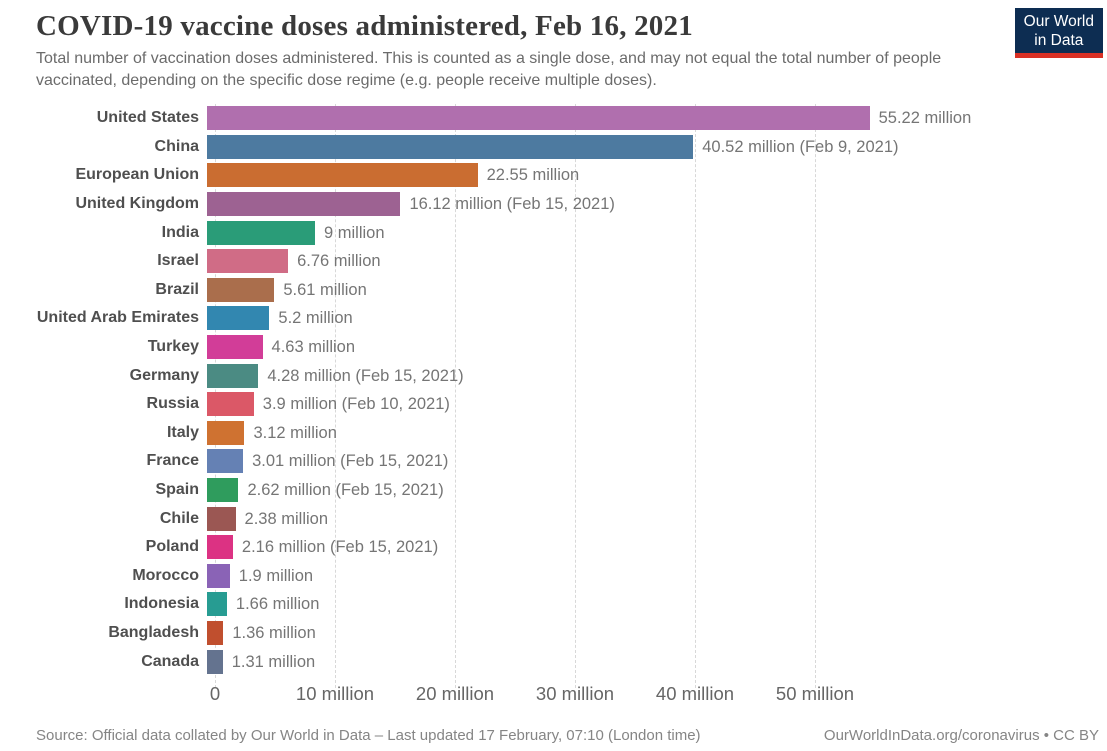 Image resolution: width=1107 pixels, height=751 pixels. I want to click on bar-track-european-union: 22.55 million, so click(657, 175).